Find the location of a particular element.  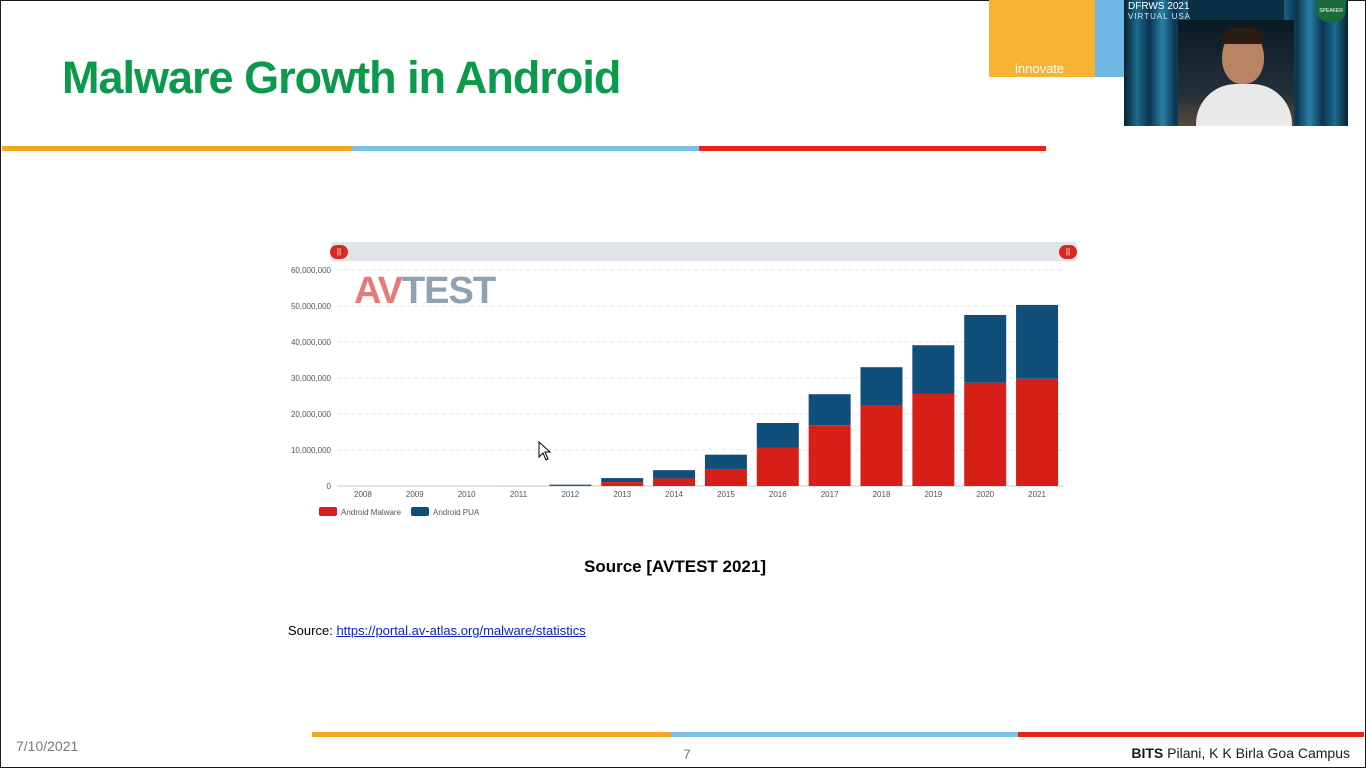

brand-block-blue is located at coordinates (1109, 38).